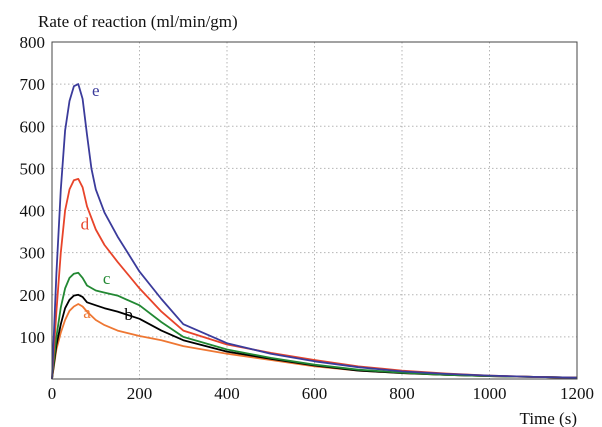 This screenshot has height=427, width=602. What do you see at coordinates (33, 211) in the screenshot?
I see `y-tick-label: 400` at bounding box center [33, 211].